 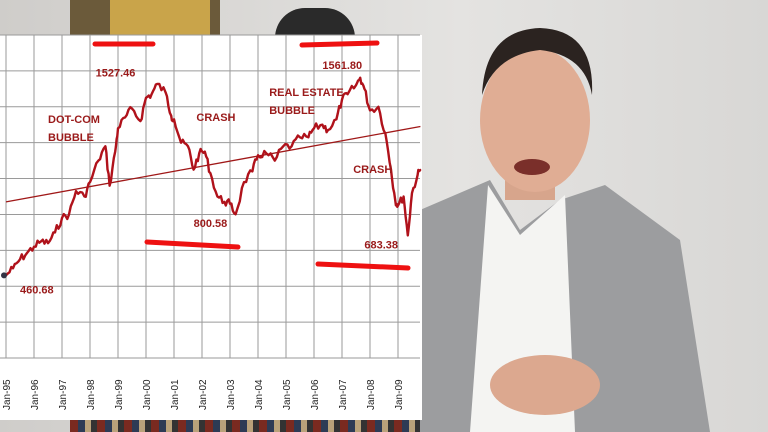 What do you see at coordinates (35, 394) in the screenshot?
I see `x-tick-label: Jan-96` at bounding box center [35, 394].